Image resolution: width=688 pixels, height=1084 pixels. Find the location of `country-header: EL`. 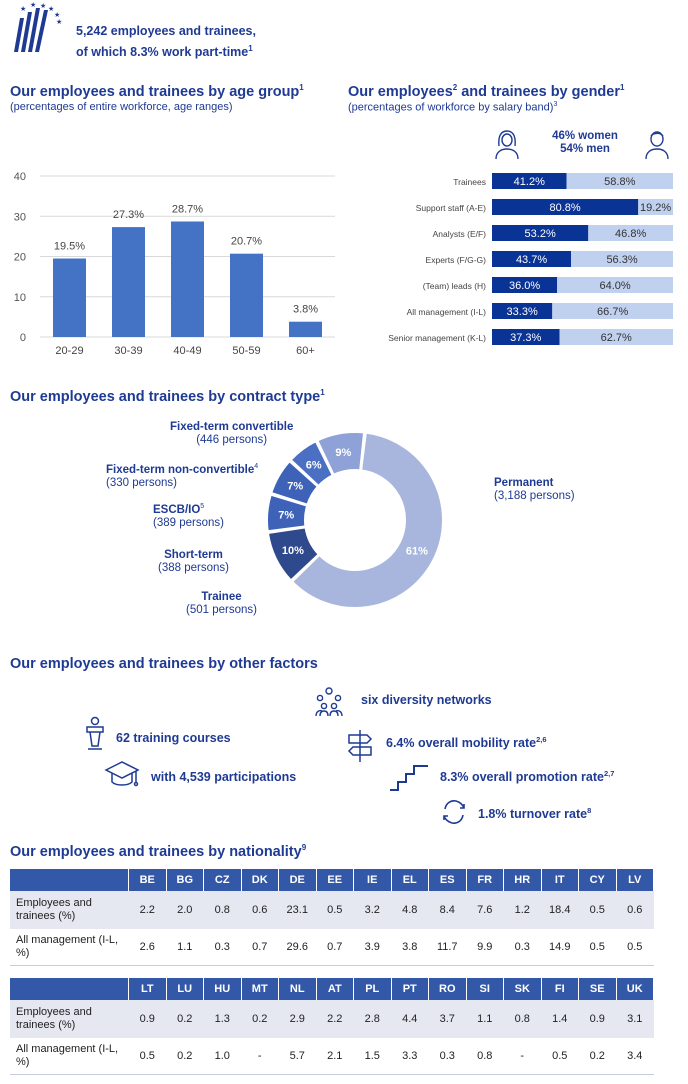

country-header: EL is located at coordinates (410, 880).